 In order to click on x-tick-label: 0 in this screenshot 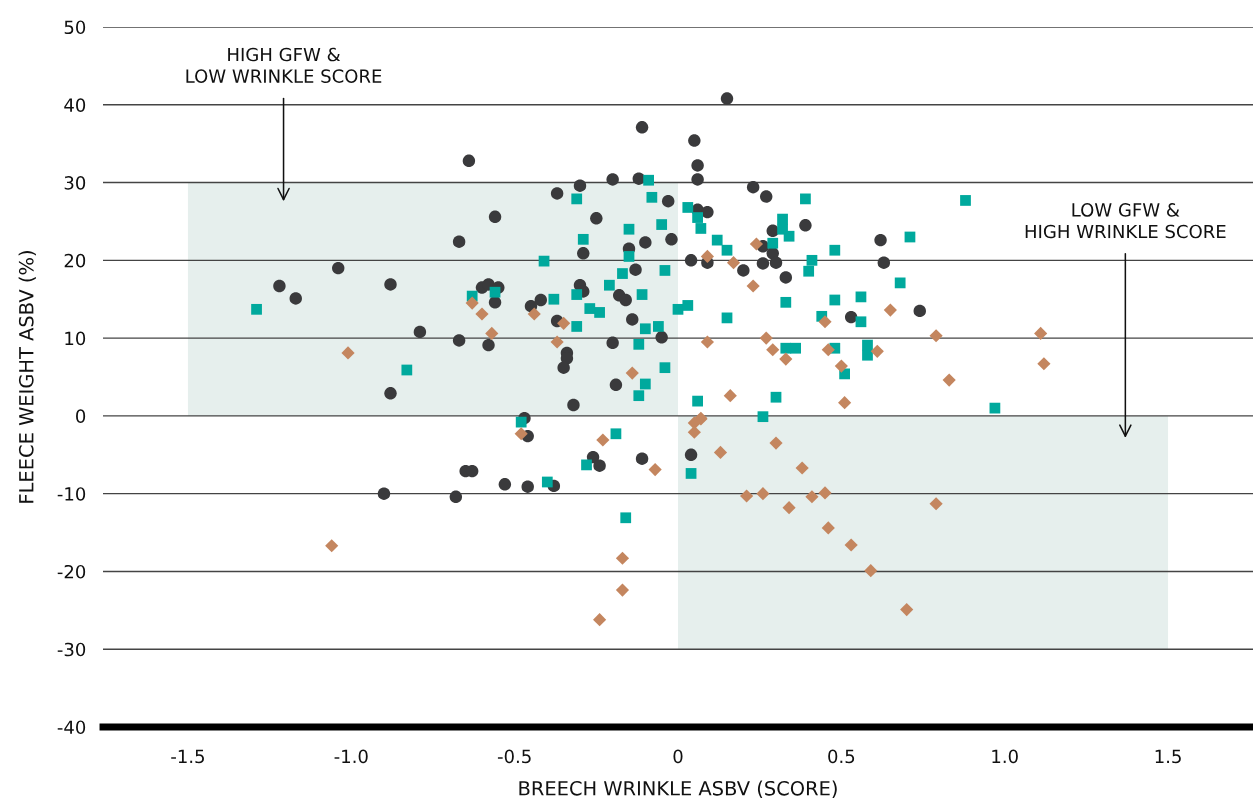, I will do `click(678, 756)`.